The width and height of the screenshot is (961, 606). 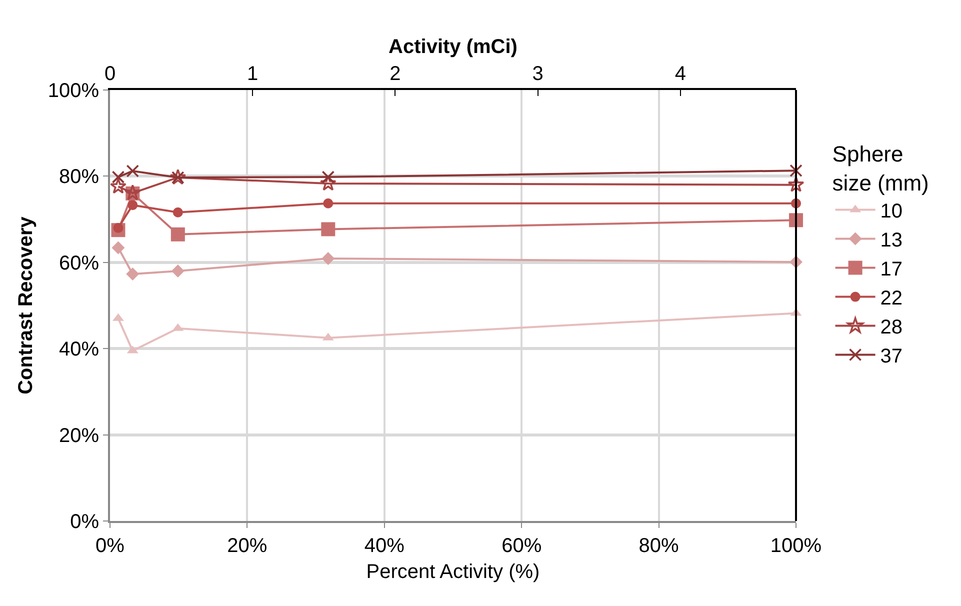 I want to click on x2-axis-title: Activity (mCi), so click(x=453, y=47).